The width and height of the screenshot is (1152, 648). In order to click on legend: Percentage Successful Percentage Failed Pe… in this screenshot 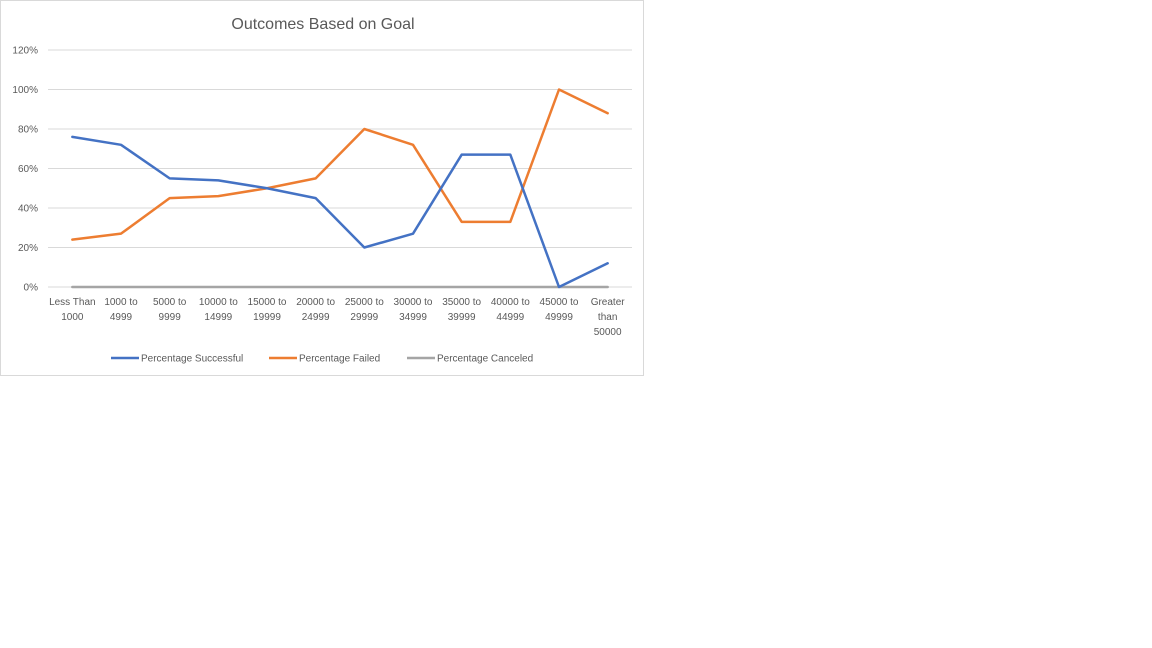, I will do `click(322, 359)`.